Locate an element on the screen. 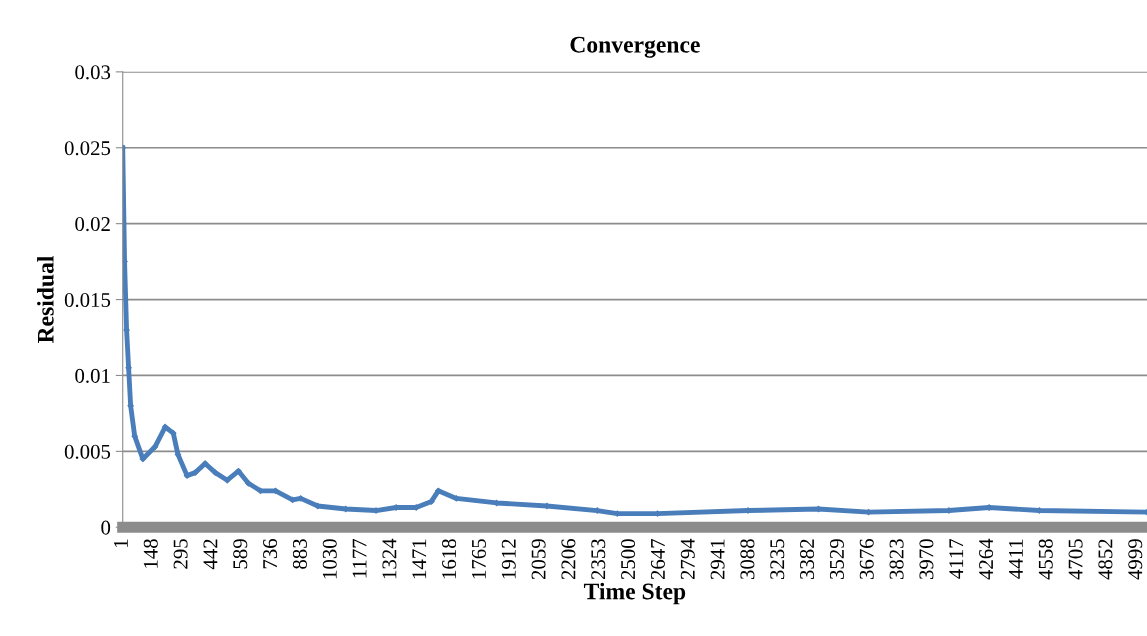 This screenshot has height=636, width=1147. x-tick-label: 1030 is located at coordinates (329, 559).